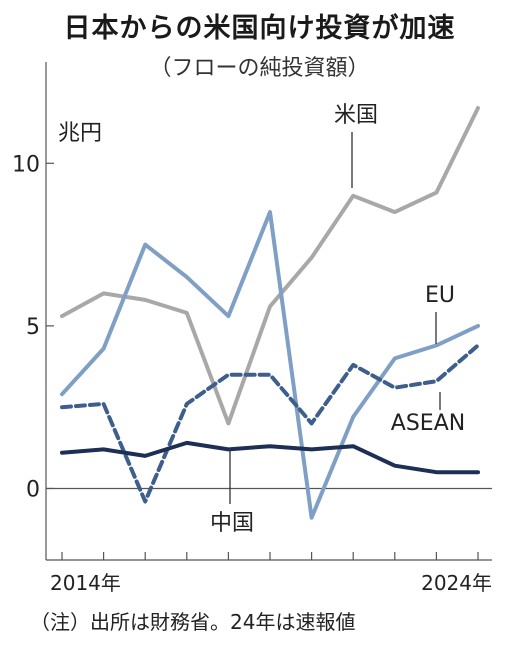 The height and width of the screenshot is (648, 519). What do you see at coordinates (440, 295) in the screenshot?
I see `series-label: EU` at bounding box center [440, 295].